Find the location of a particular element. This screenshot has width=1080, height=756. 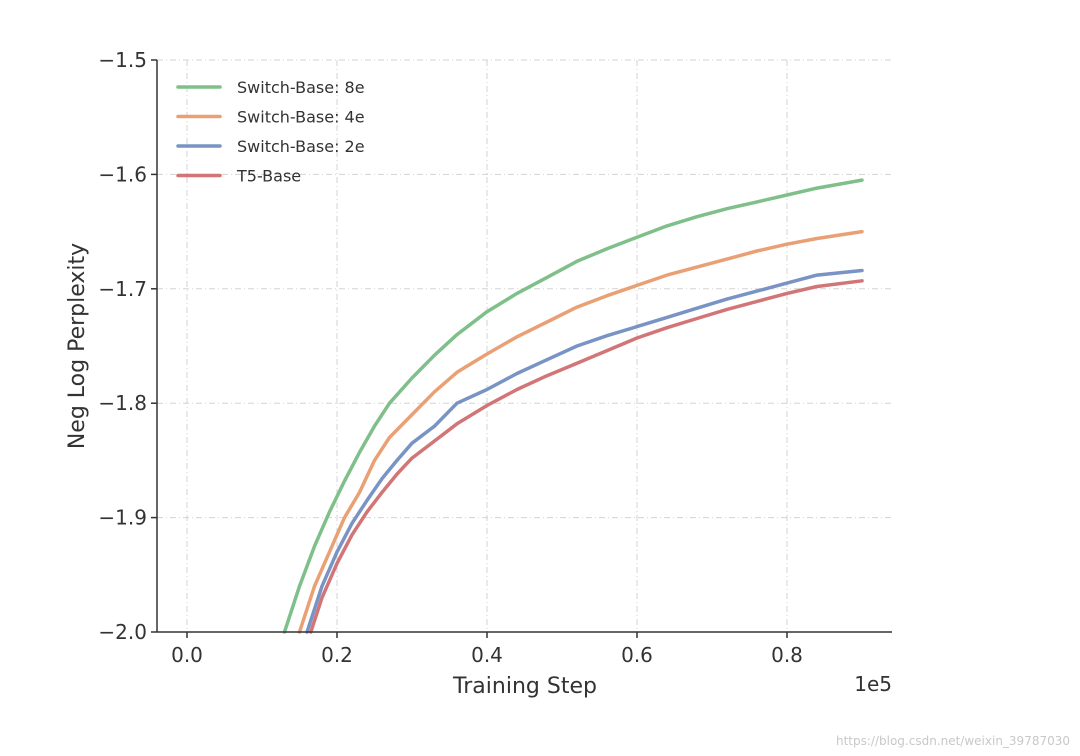

legend-label-0: Switch-Base: 8e is located at coordinates (301, 87).